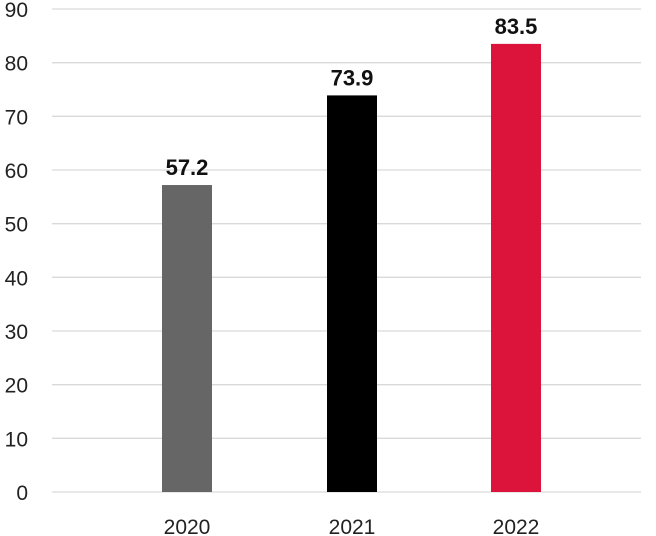 This screenshot has height=536, width=656. Describe the element at coordinates (16, 278) in the screenshot. I see `y-tick-label: 40` at that location.